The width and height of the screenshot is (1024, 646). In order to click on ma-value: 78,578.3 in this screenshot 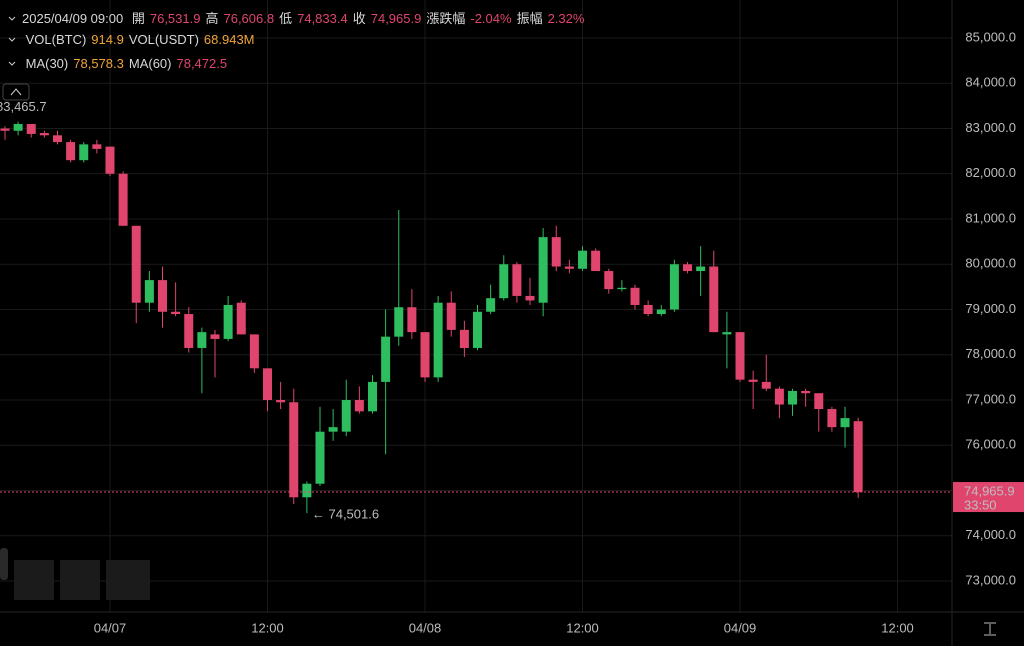, I will do `click(98, 63)`.